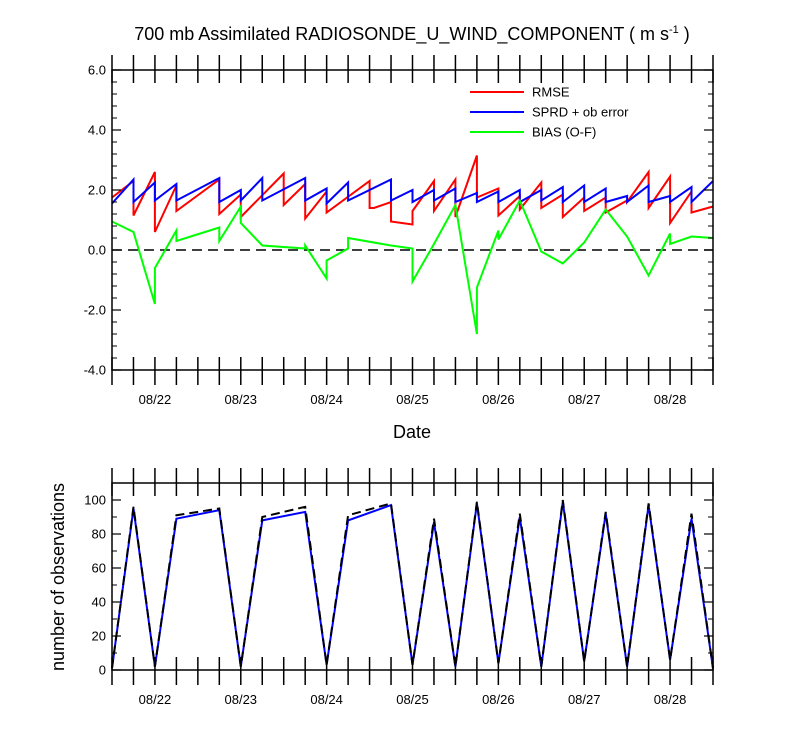 The image size is (800, 750). What do you see at coordinates (674, 30) in the screenshot?
I see `chart-title-superscript: -1` at bounding box center [674, 30].